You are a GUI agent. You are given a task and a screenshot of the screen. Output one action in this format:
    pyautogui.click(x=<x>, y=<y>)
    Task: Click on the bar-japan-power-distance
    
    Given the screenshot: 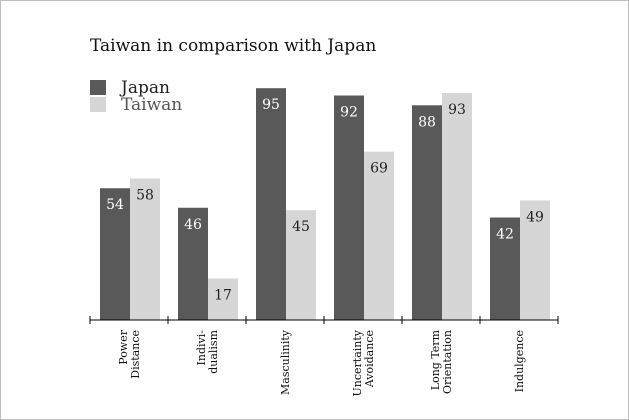 What is the action you would take?
    pyautogui.click(x=115, y=254)
    